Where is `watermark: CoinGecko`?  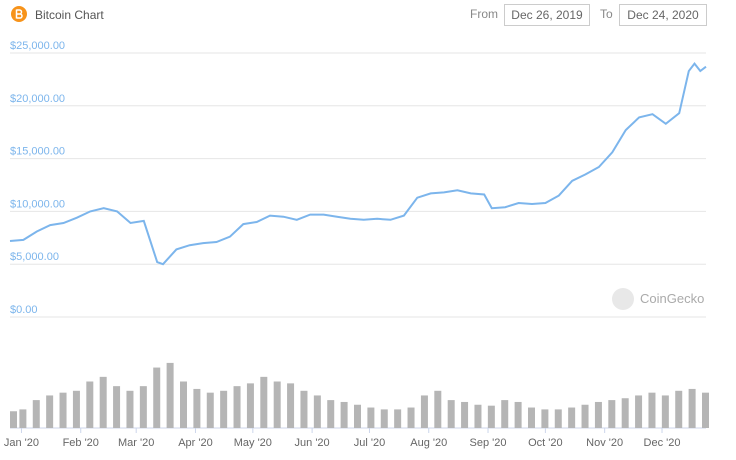
watermark: CoinGecko is located at coordinates (672, 298).